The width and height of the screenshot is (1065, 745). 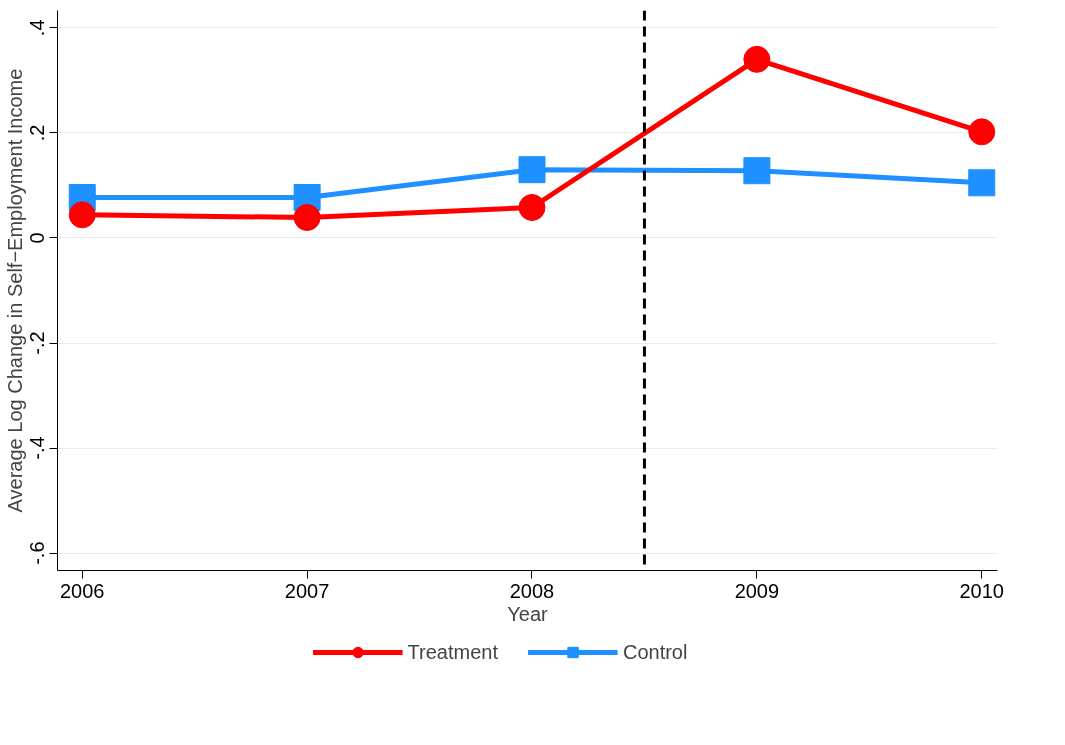 What do you see at coordinates (37, 133) in the screenshot?
I see `y-tick-label: .2` at bounding box center [37, 133].